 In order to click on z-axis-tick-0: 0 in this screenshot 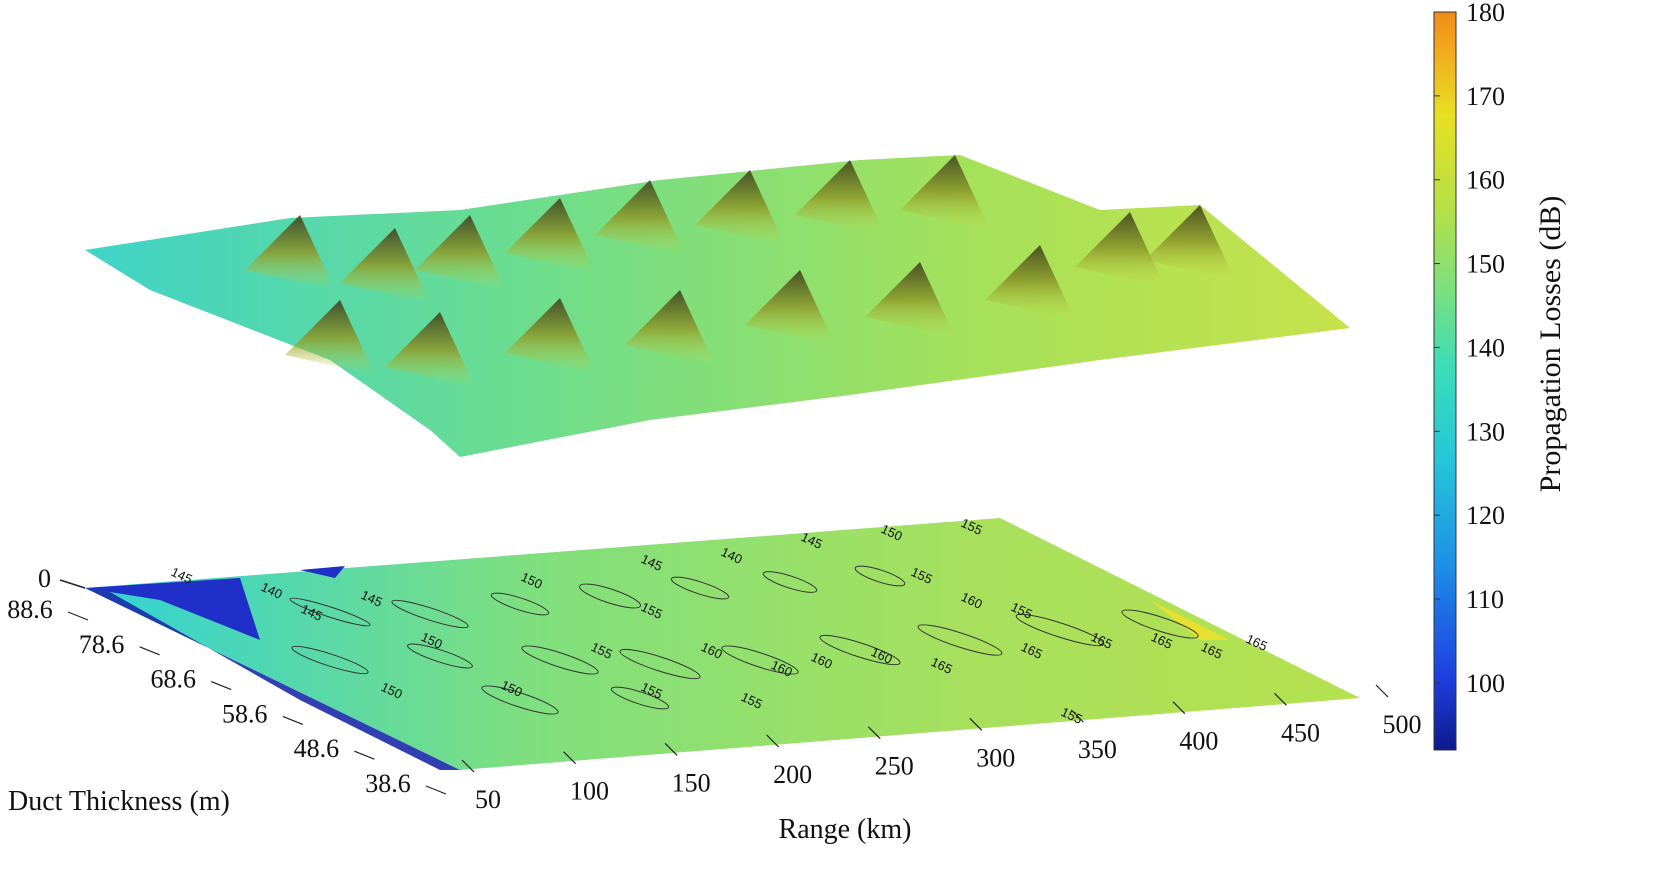, I will do `click(44, 578)`.